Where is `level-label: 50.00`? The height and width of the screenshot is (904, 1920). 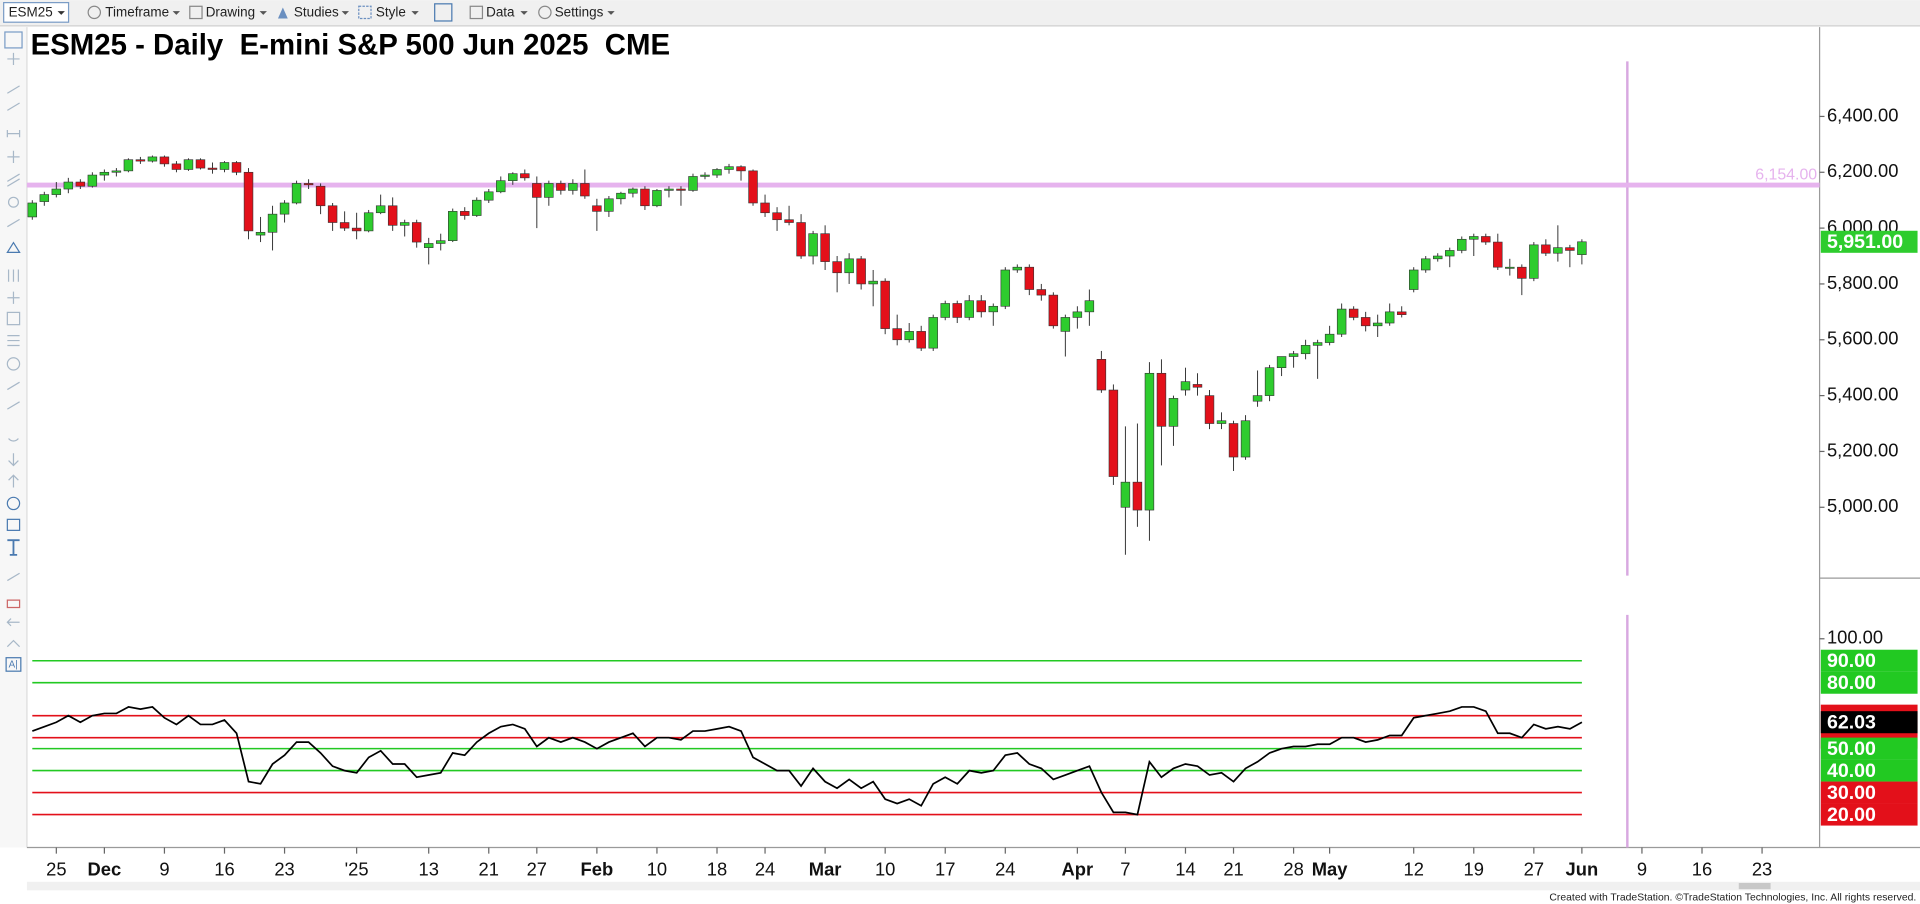 level-label: 50.00 is located at coordinates (1851, 749).